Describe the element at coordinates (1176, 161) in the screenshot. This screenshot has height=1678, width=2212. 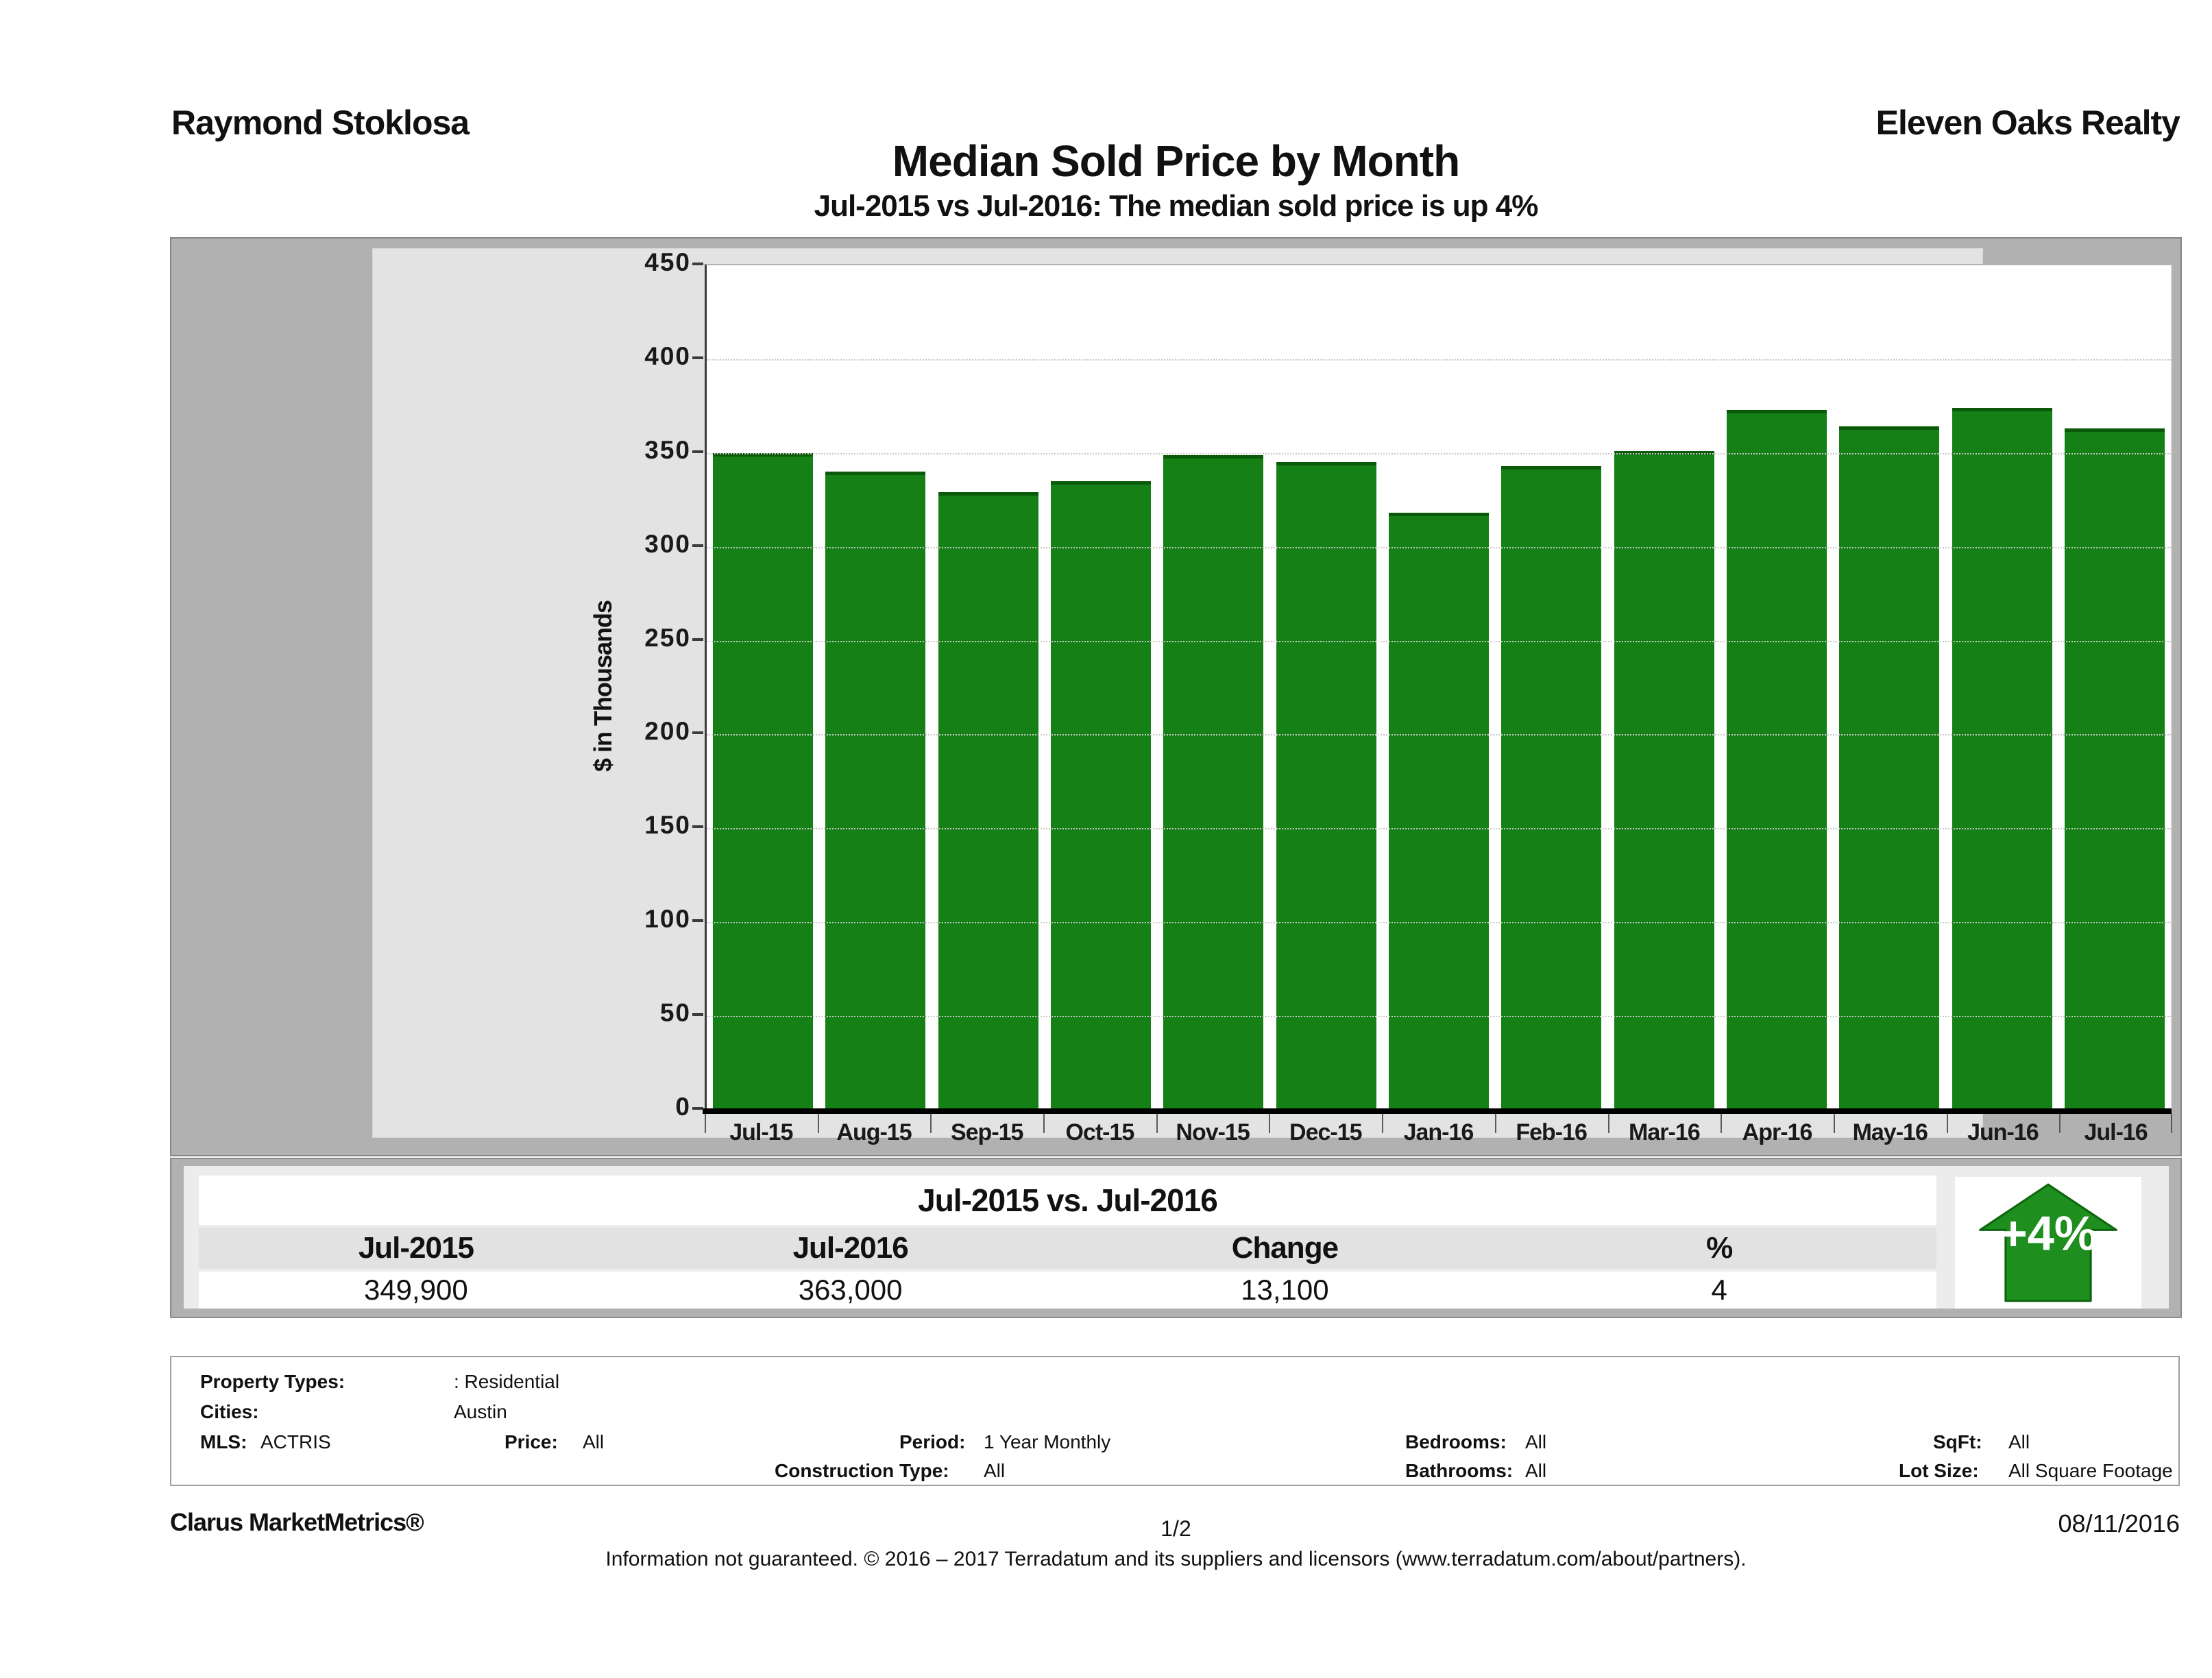
I see `page-title: Median Sold Price by Month` at that location.